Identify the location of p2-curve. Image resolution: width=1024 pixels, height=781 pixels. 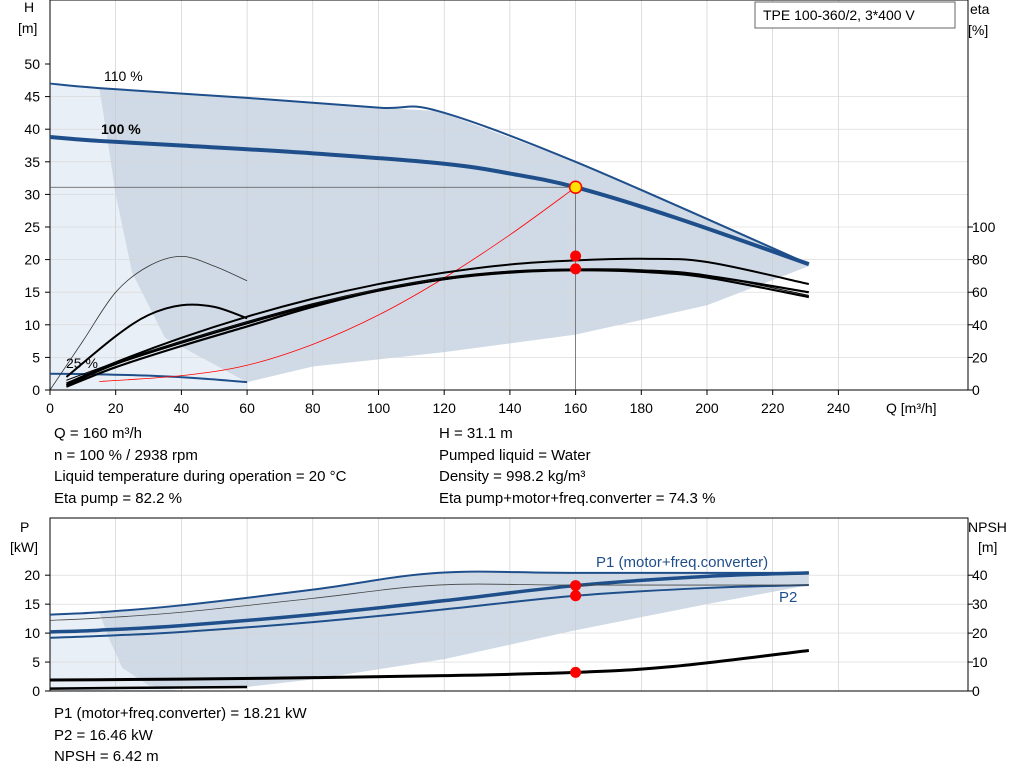
(429, 611).